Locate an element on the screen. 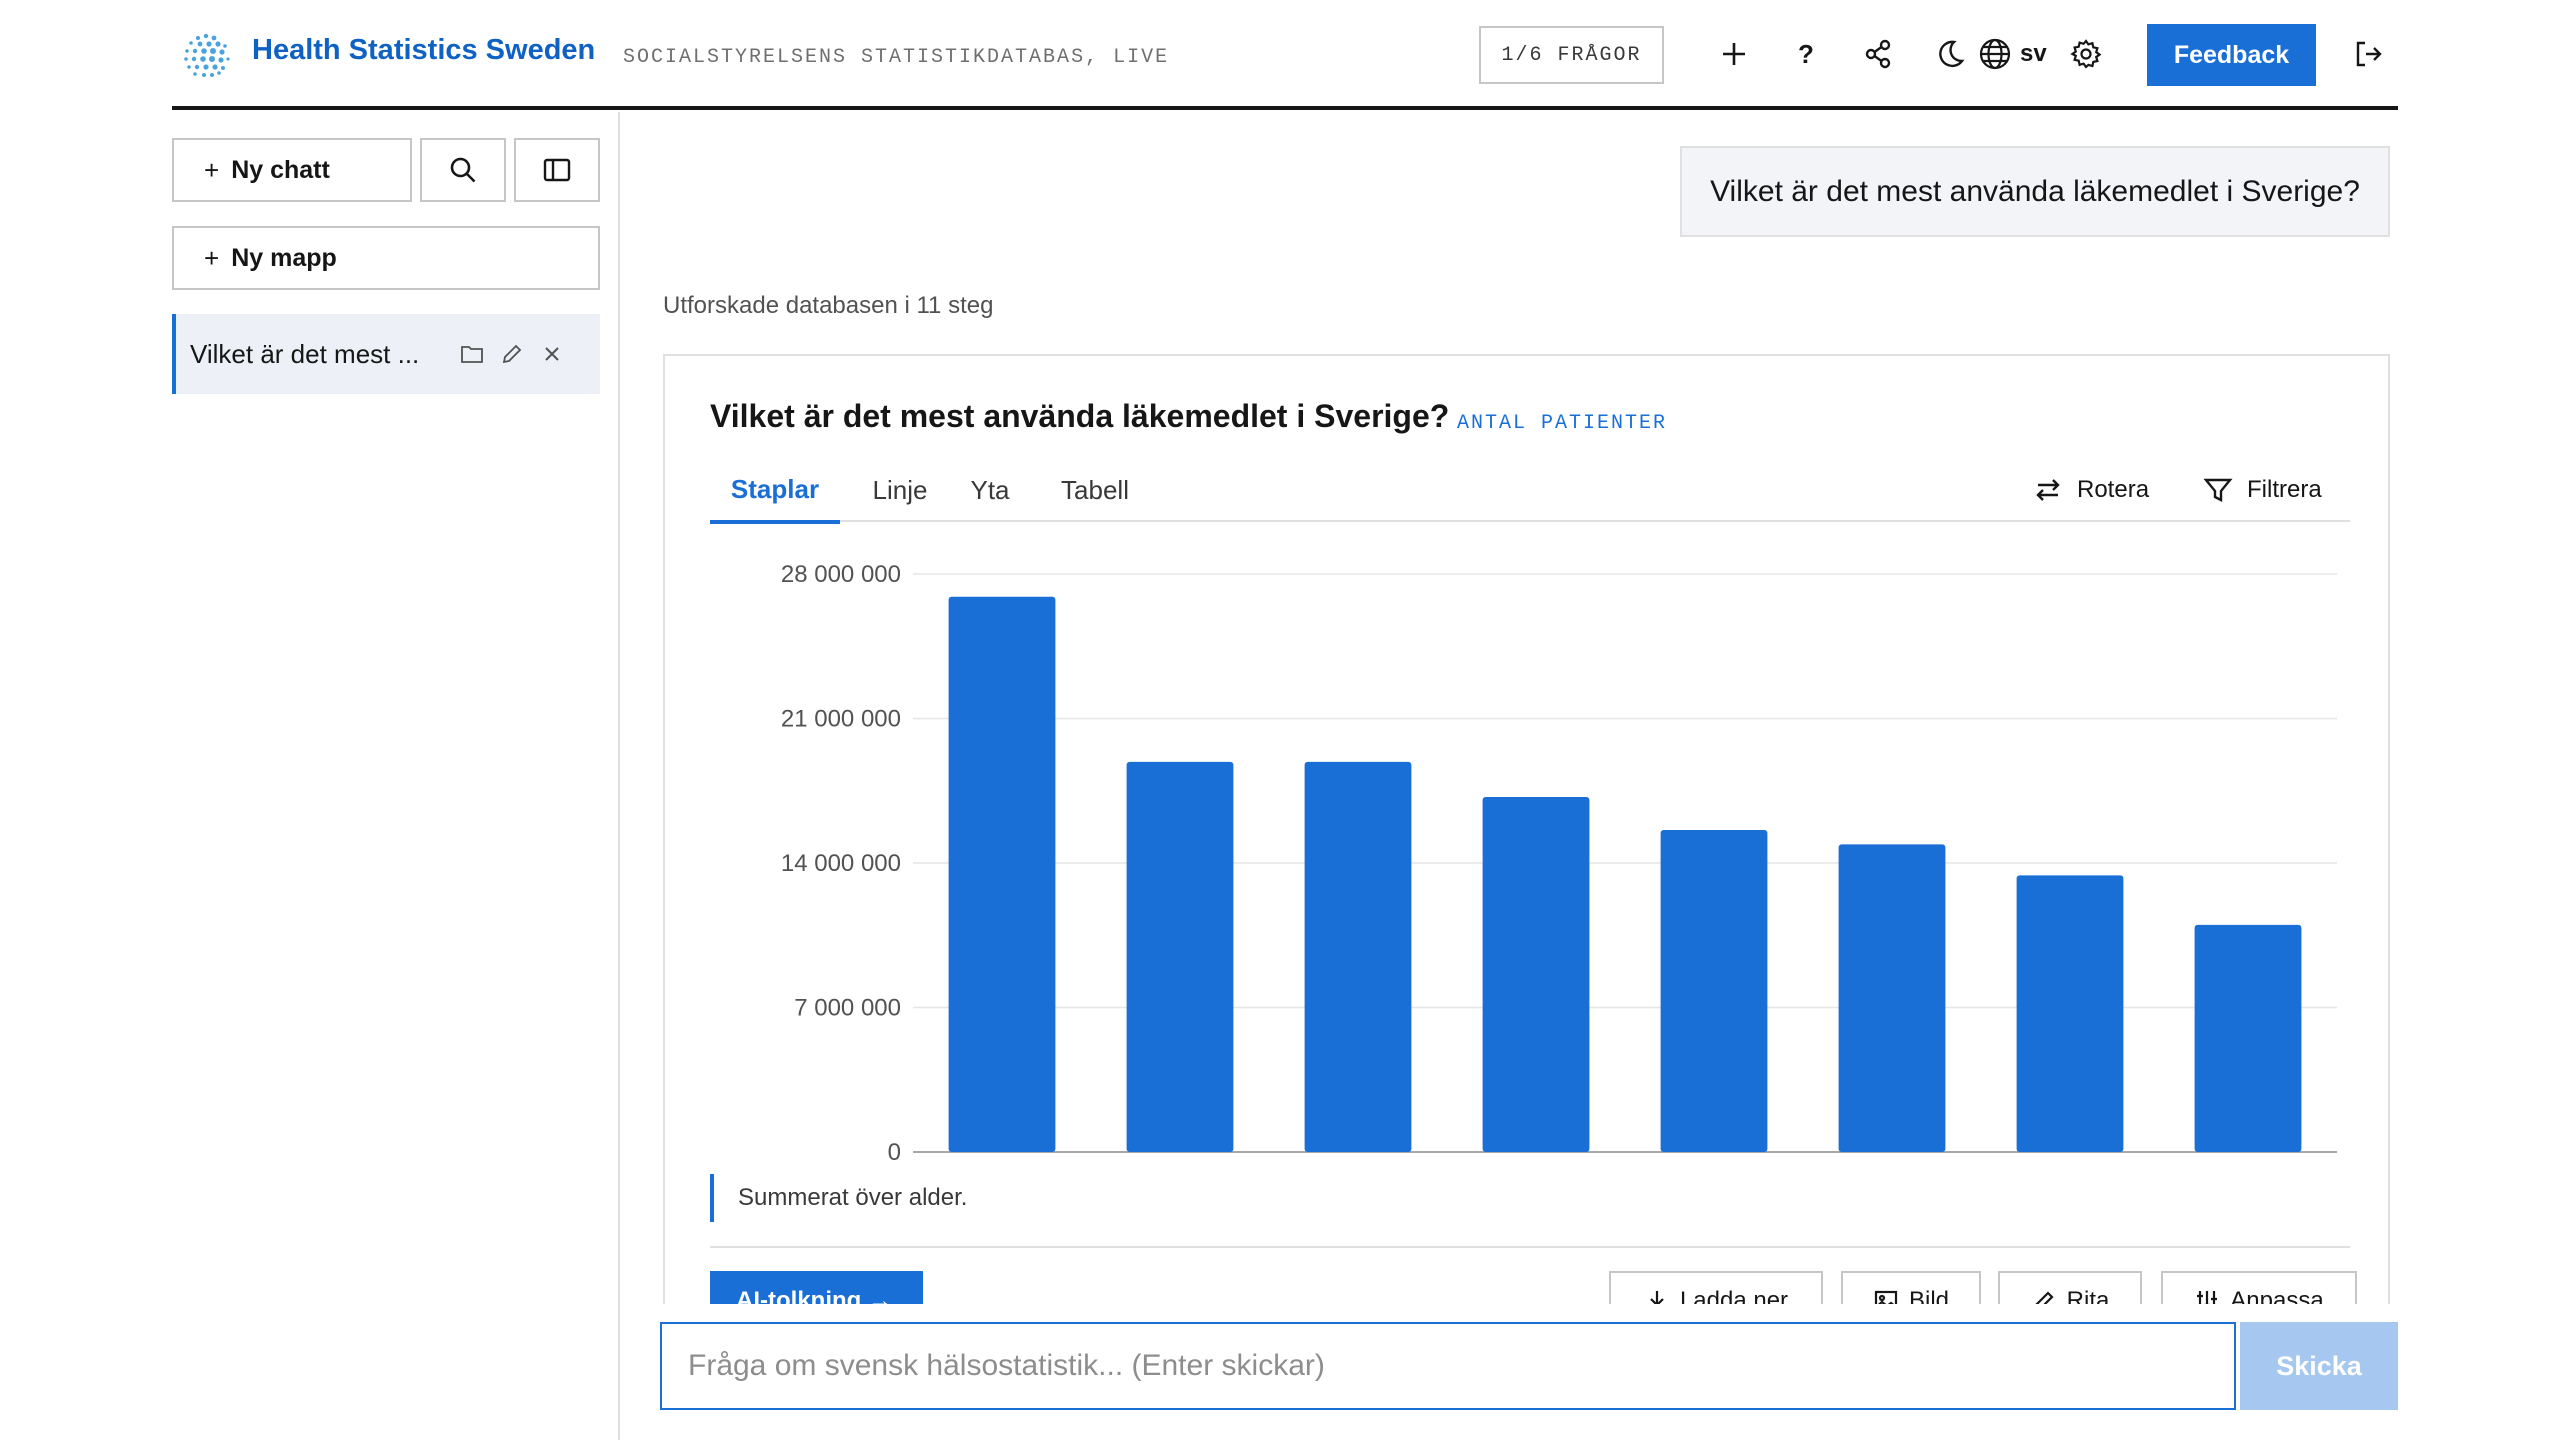 This screenshot has width=2560, height=1440. tab-staplar: Staplar is located at coordinates (775, 491).